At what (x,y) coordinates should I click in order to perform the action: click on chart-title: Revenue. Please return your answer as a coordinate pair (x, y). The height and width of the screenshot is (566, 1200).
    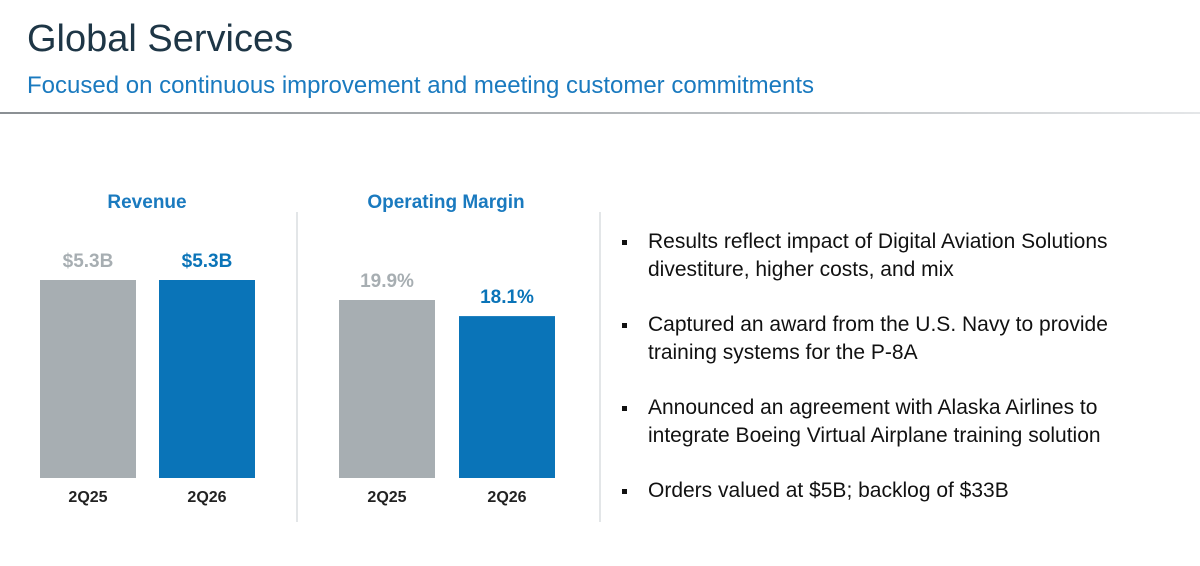
    Looking at the image, I should click on (146, 202).